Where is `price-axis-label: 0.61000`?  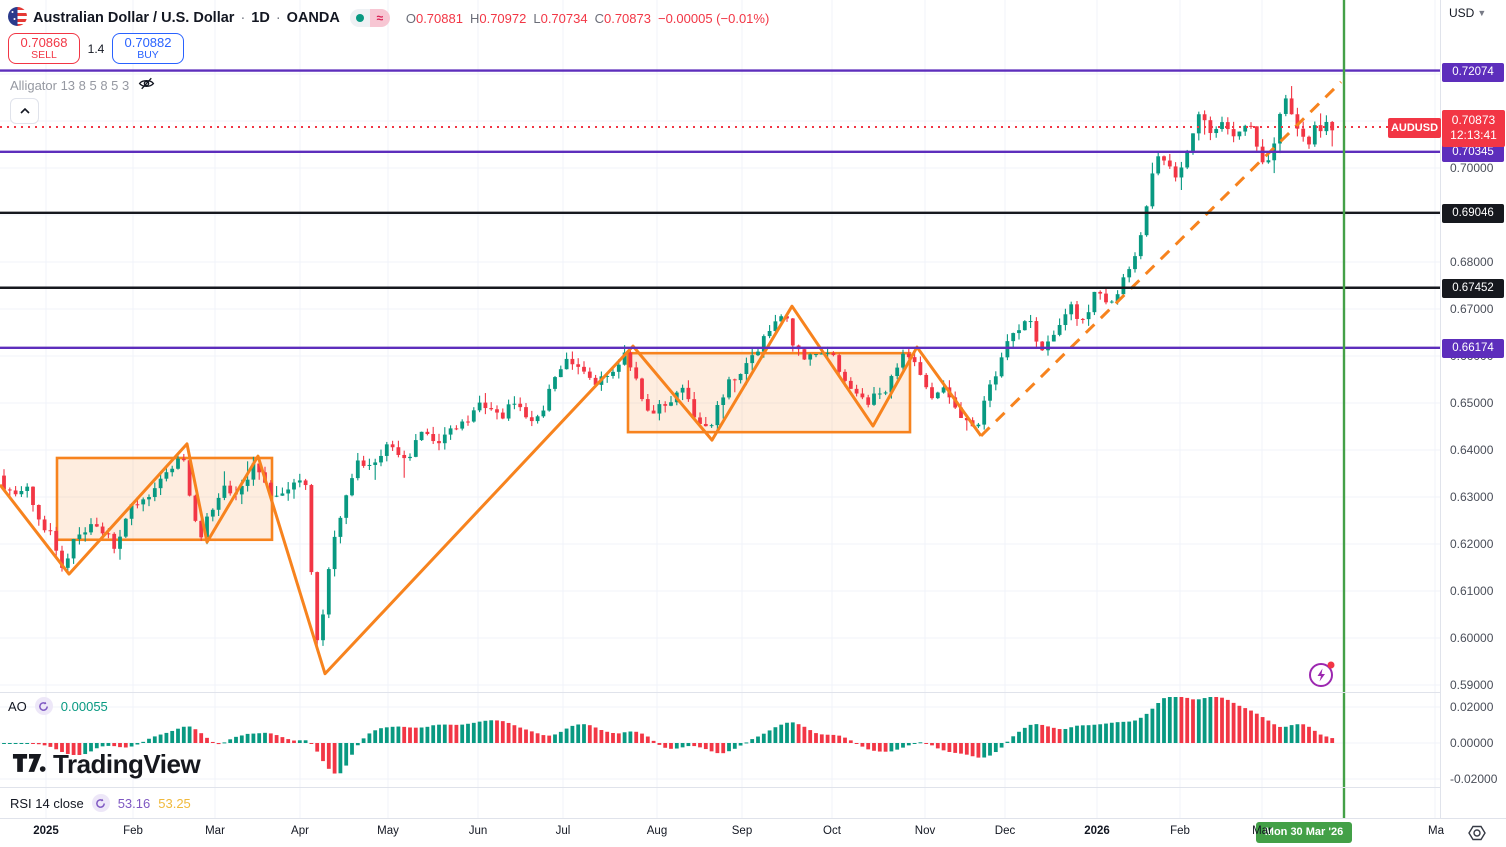 price-axis-label: 0.61000 is located at coordinates (1472, 591).